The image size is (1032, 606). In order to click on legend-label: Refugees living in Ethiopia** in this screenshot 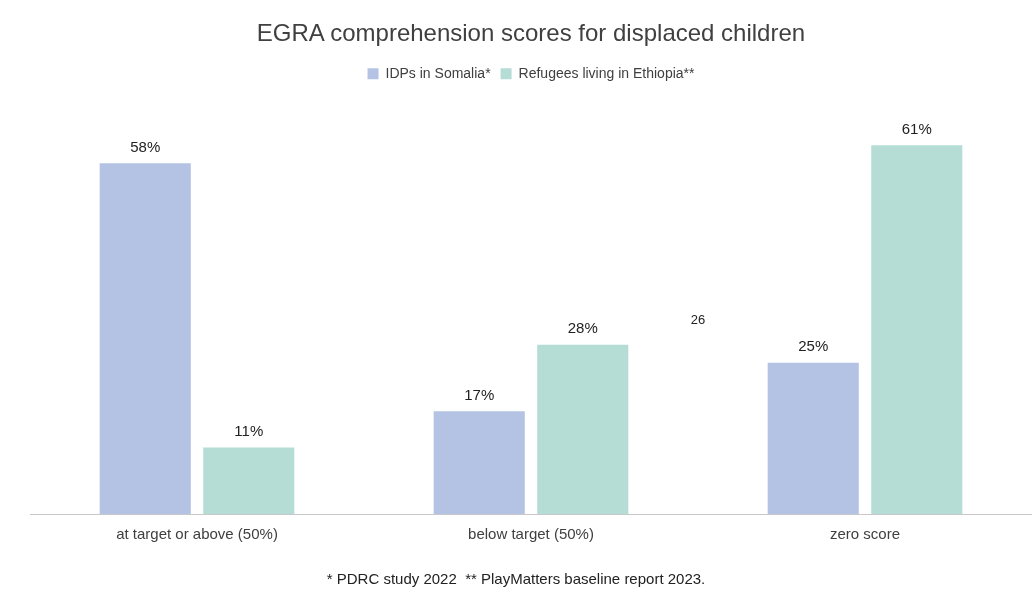, I will do `click(607, 72)`.